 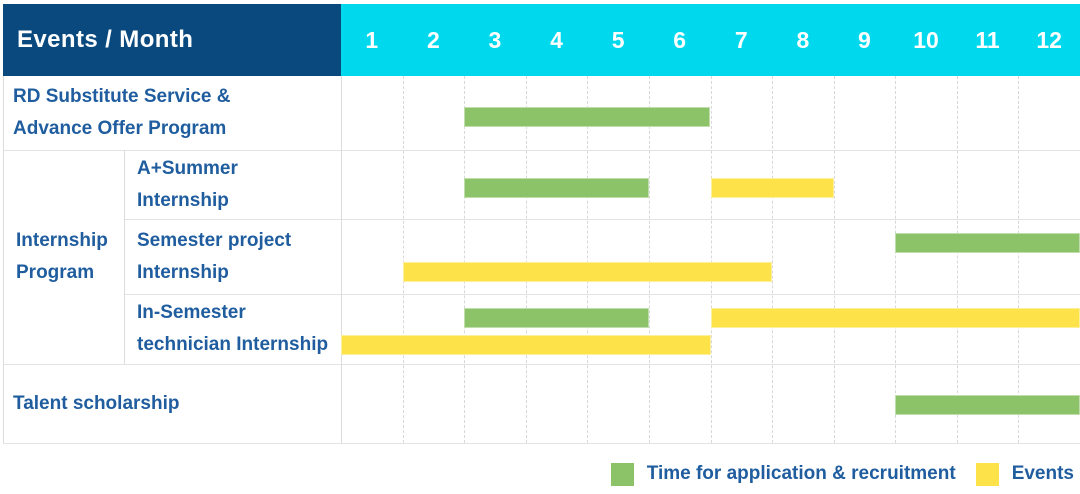 I want to click on month-label-12: 12, so click(x=1049, y=39).